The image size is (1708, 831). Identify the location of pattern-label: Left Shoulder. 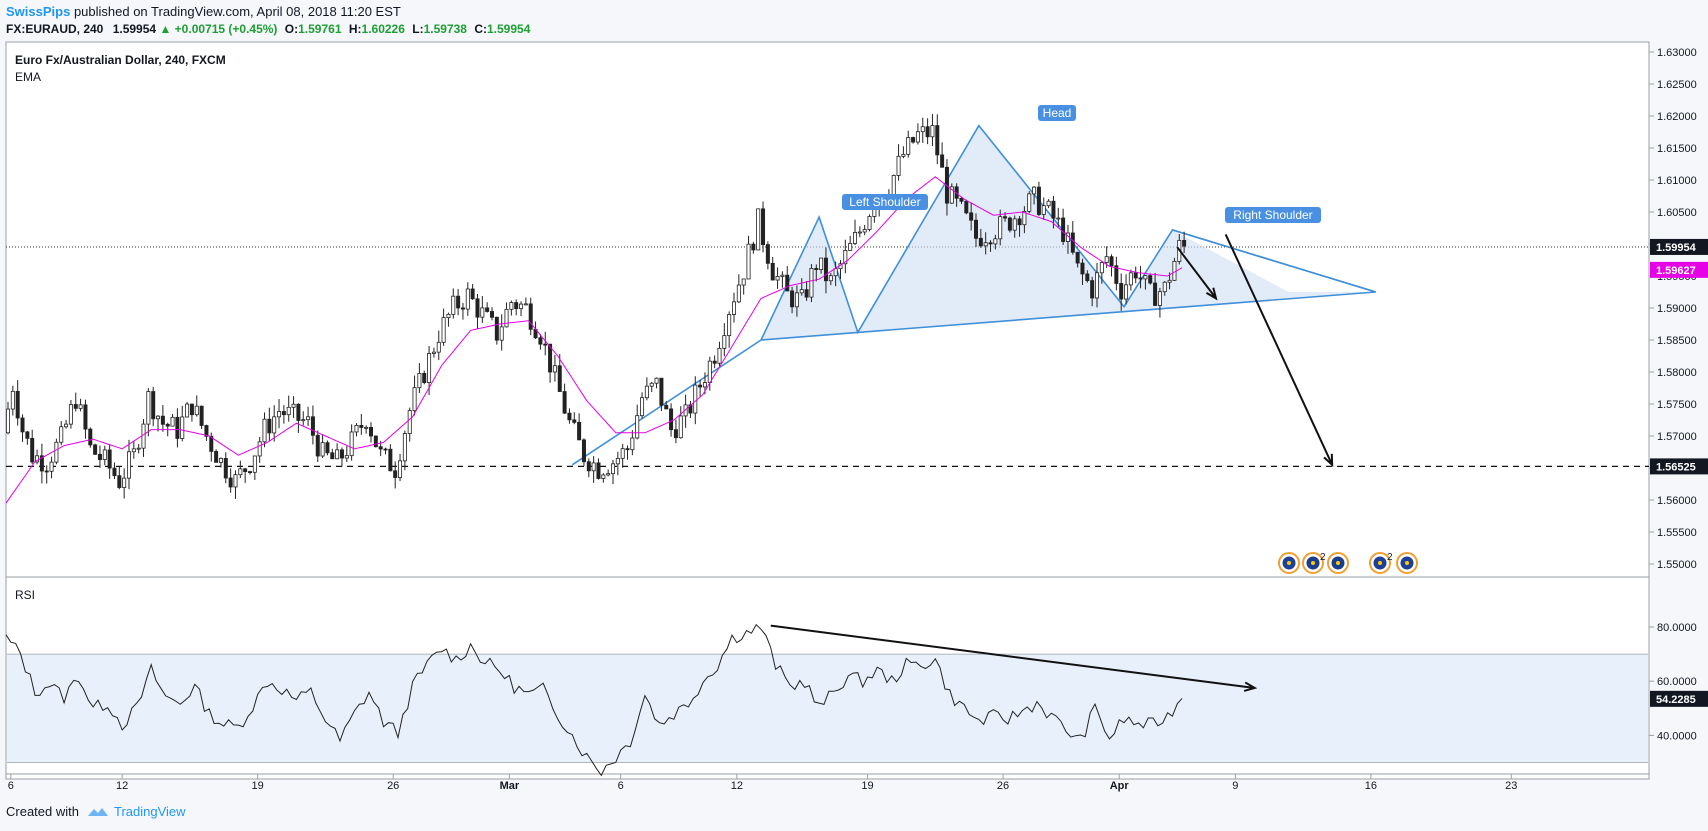
(885, 202).